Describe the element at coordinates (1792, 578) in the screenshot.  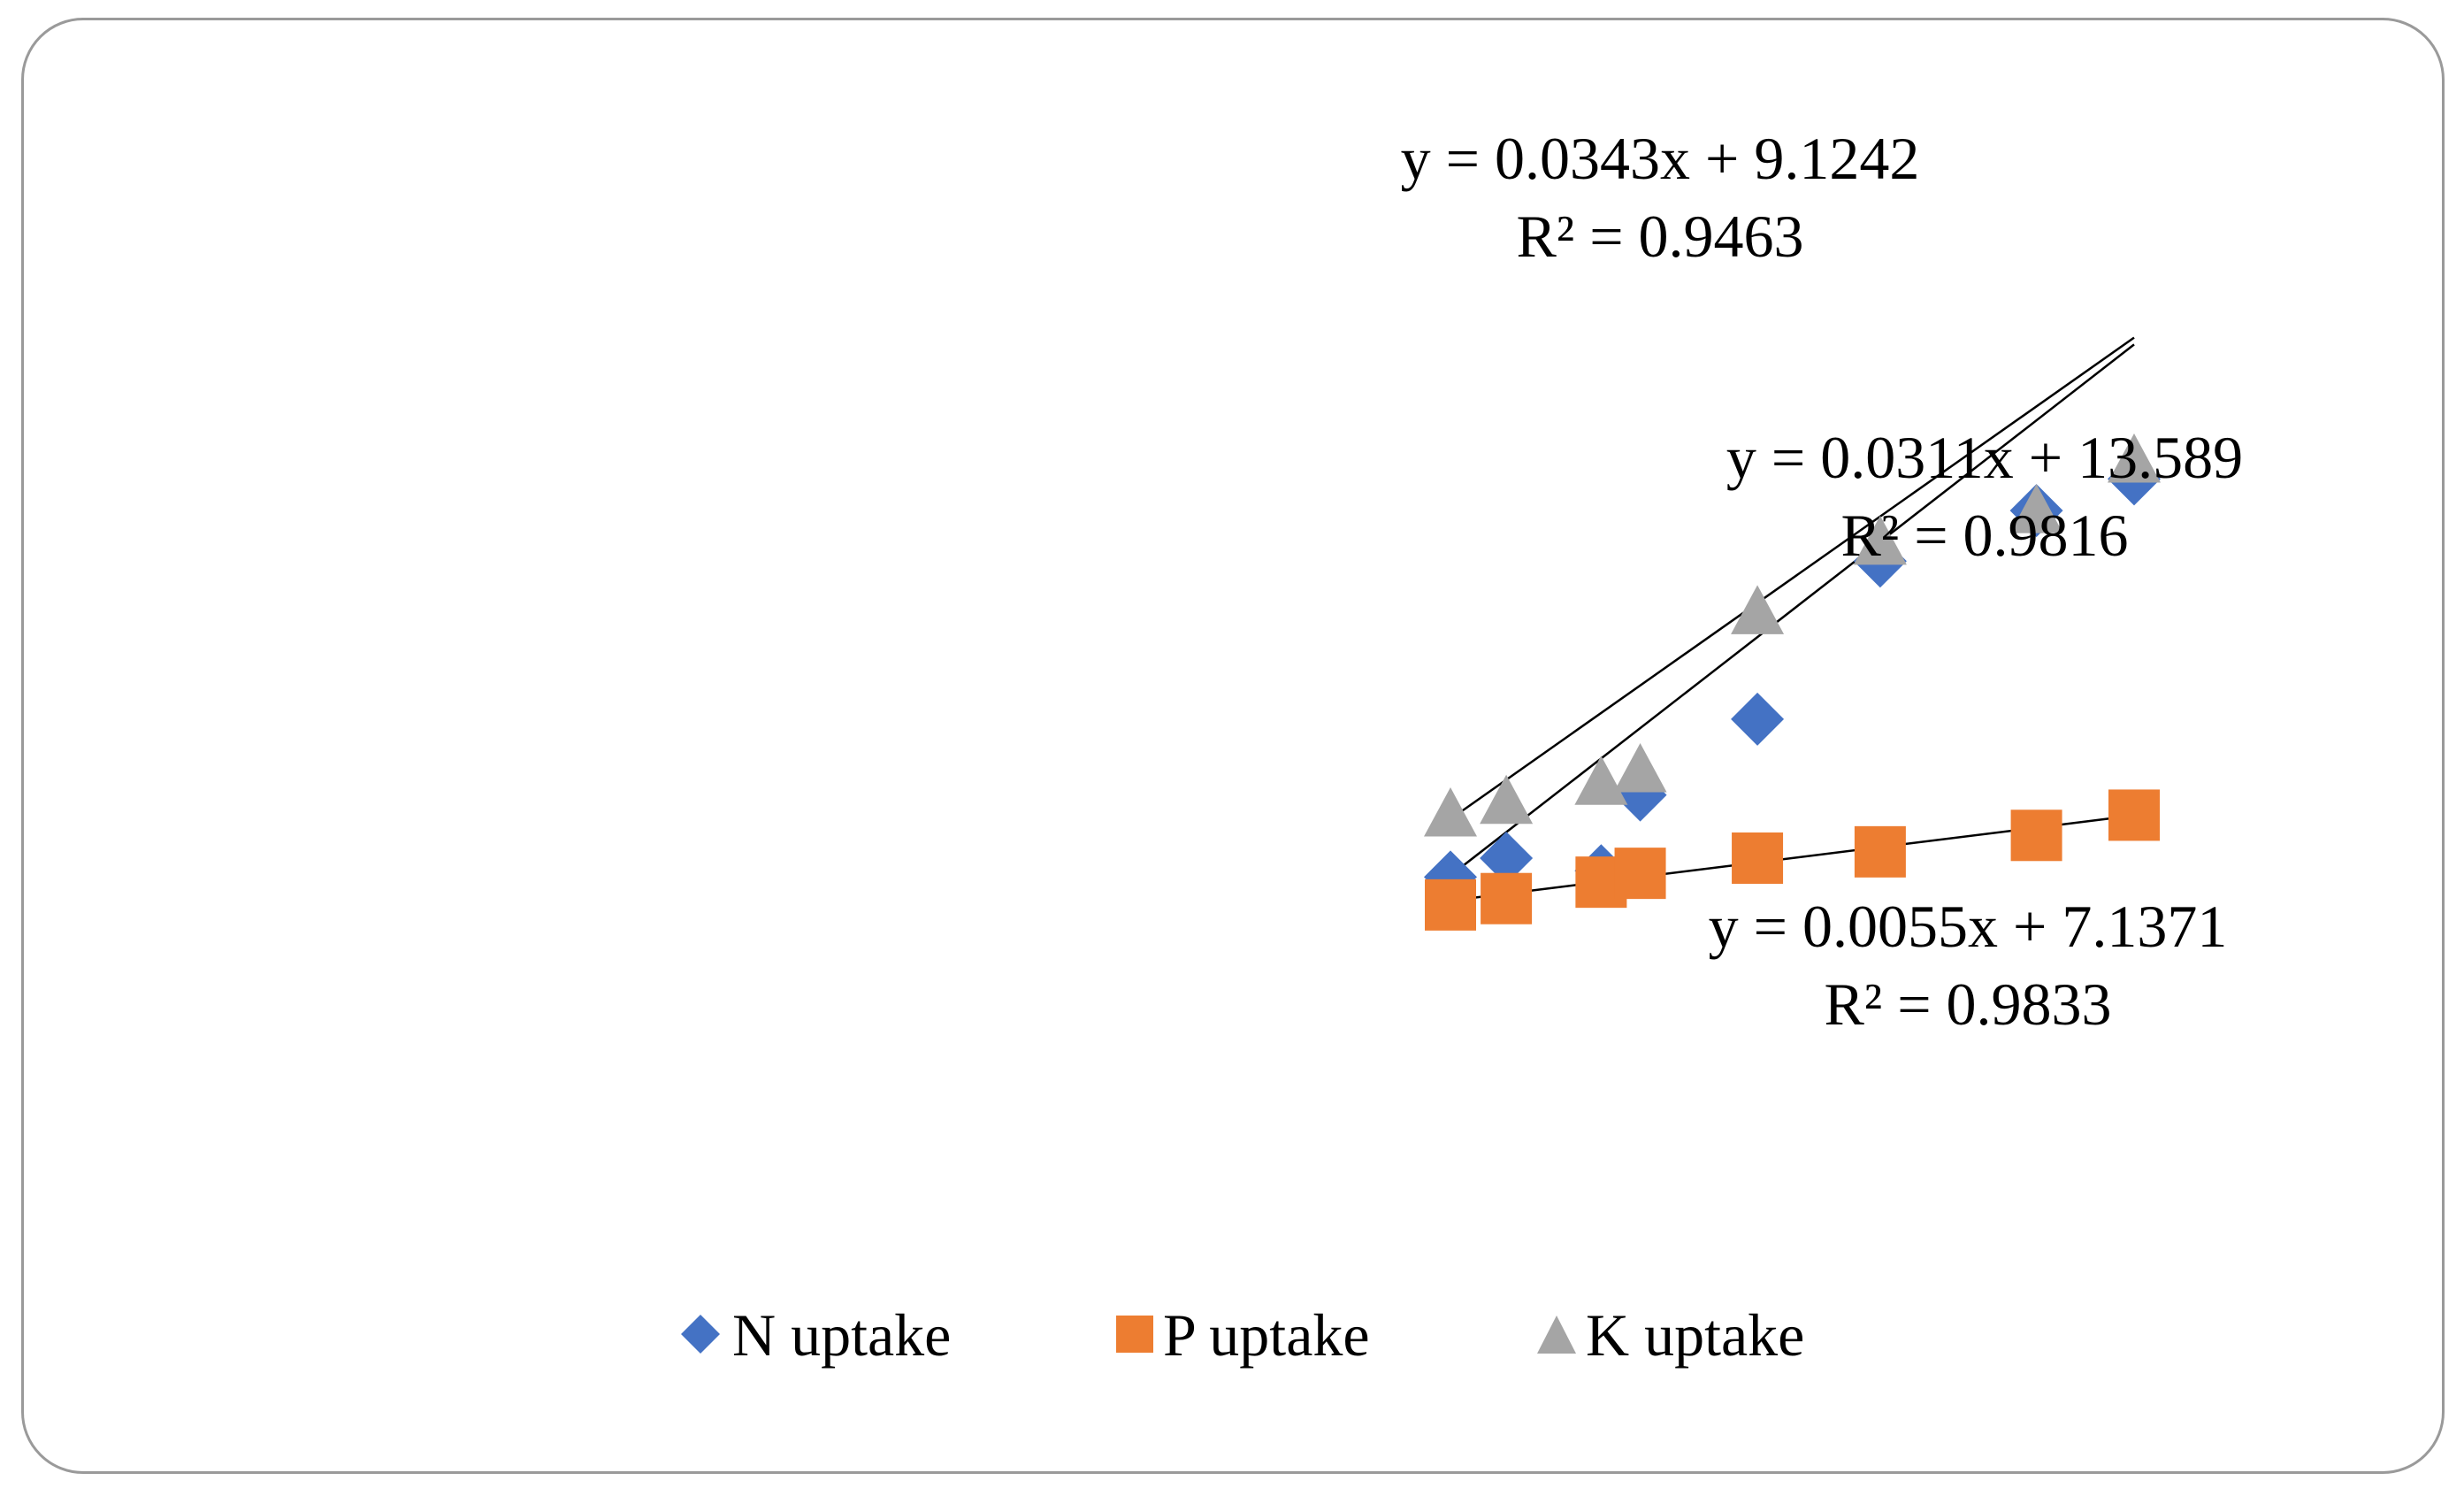
I see `k-uptake-trendline` at that location.